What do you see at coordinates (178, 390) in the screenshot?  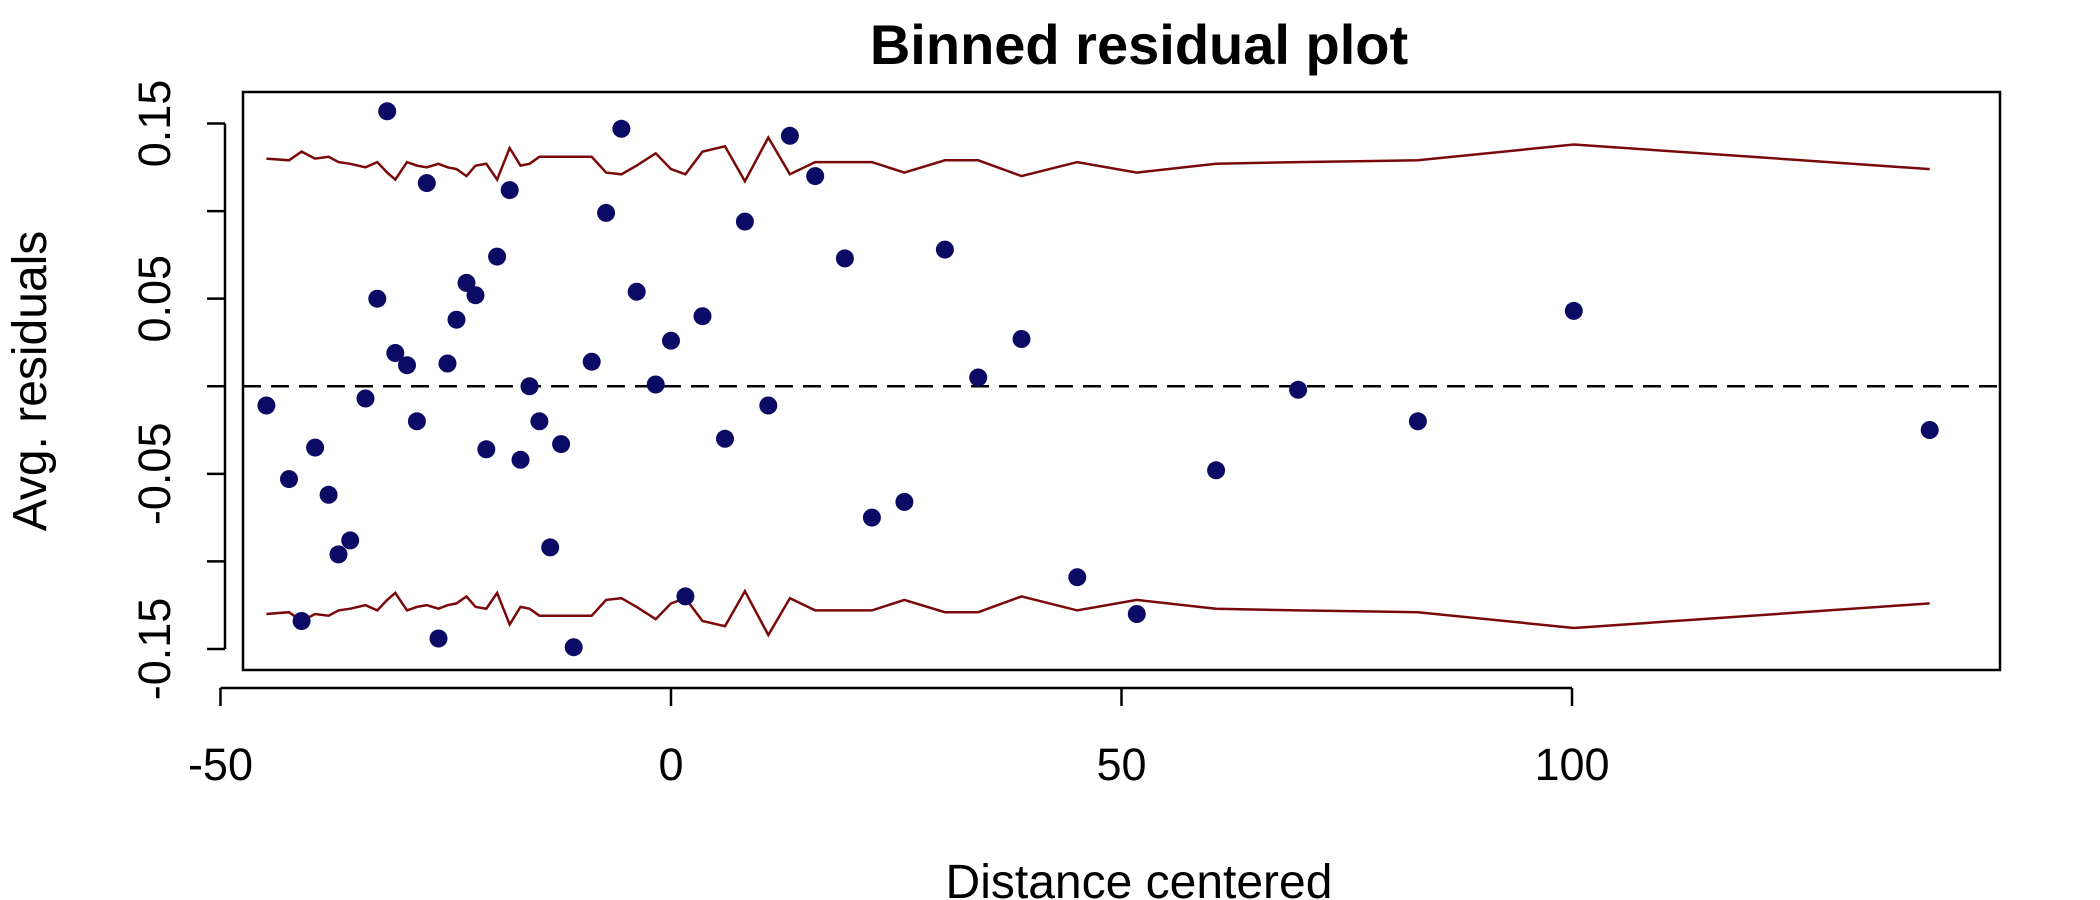 I see `y-axis: -0.15 -0.05 0.05 0.15` at bounding box center [178, 390].